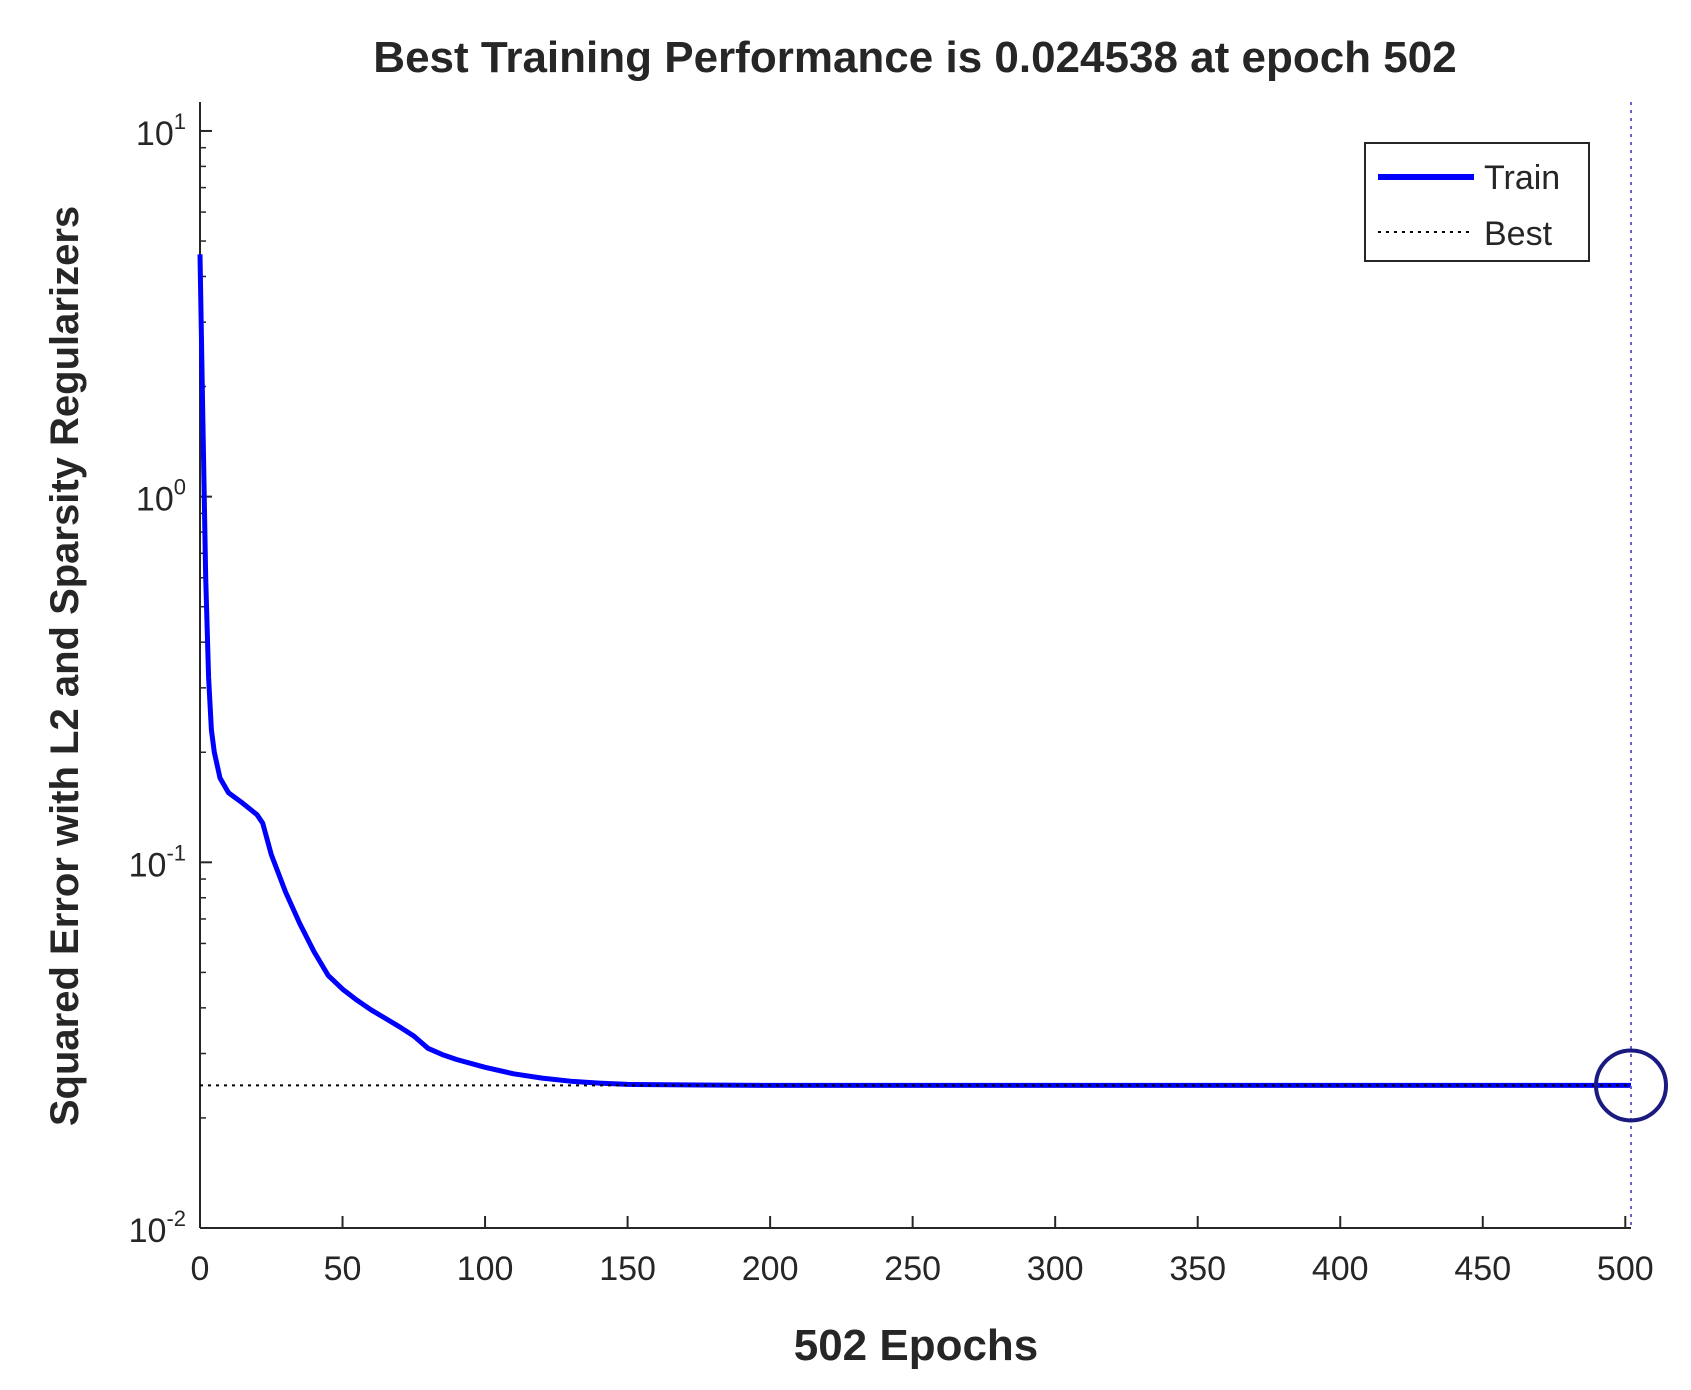 The image size is (1691, 1390). I want to click on legend-label-best: Best, so click(1518, 234).